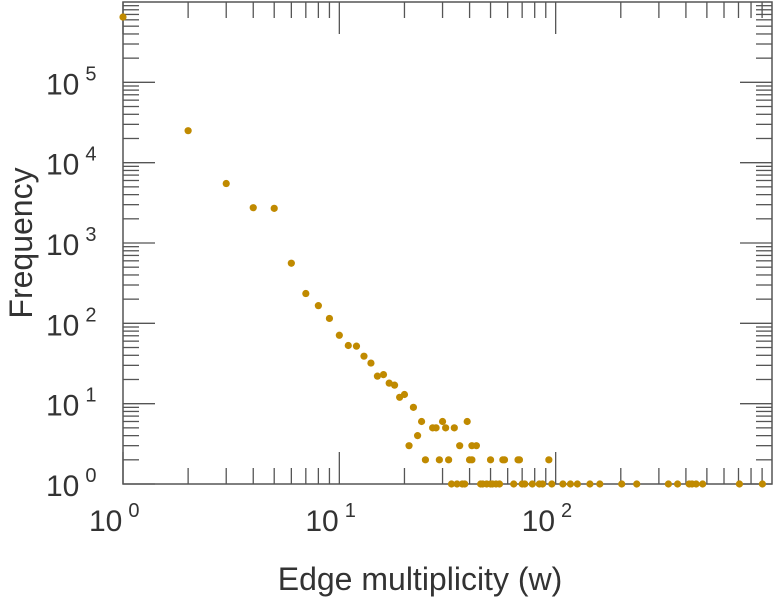  I want to click on y-tick-label: 10 3, so click(71, 243).